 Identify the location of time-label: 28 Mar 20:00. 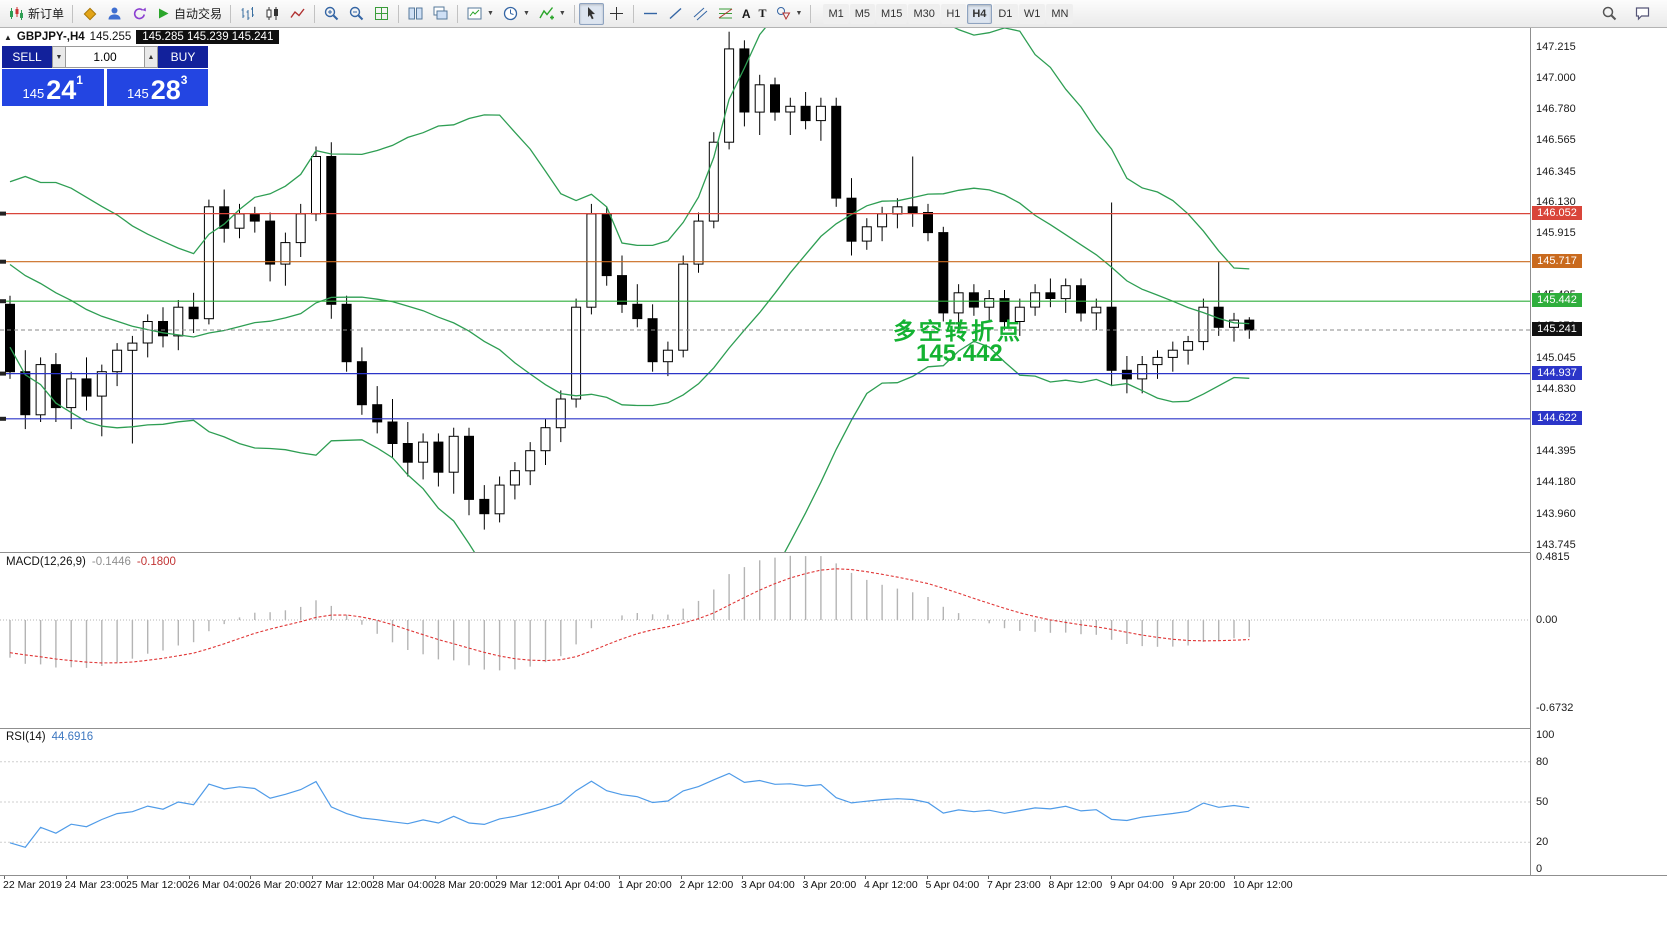
(464, 885).